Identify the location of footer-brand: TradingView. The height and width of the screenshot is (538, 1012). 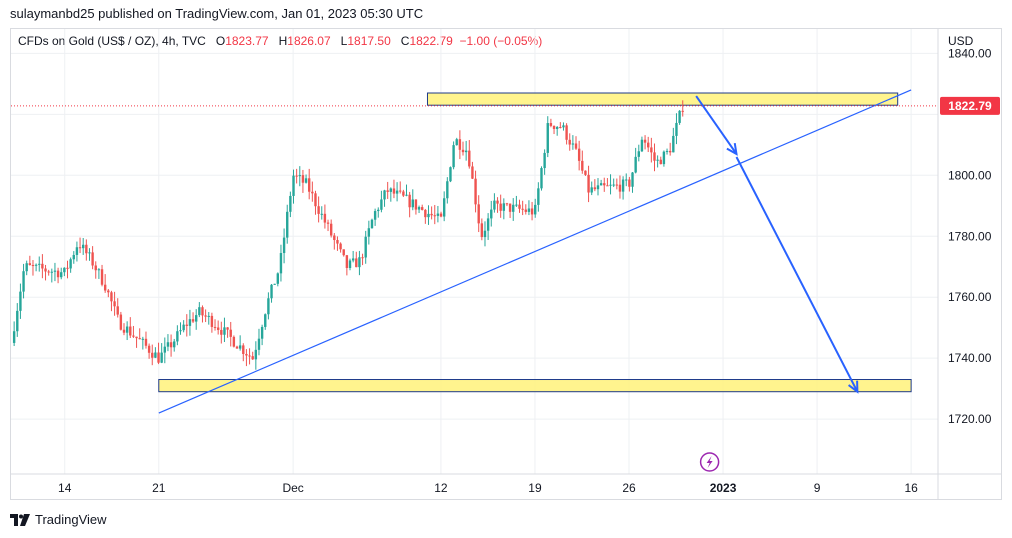
(58, 519).